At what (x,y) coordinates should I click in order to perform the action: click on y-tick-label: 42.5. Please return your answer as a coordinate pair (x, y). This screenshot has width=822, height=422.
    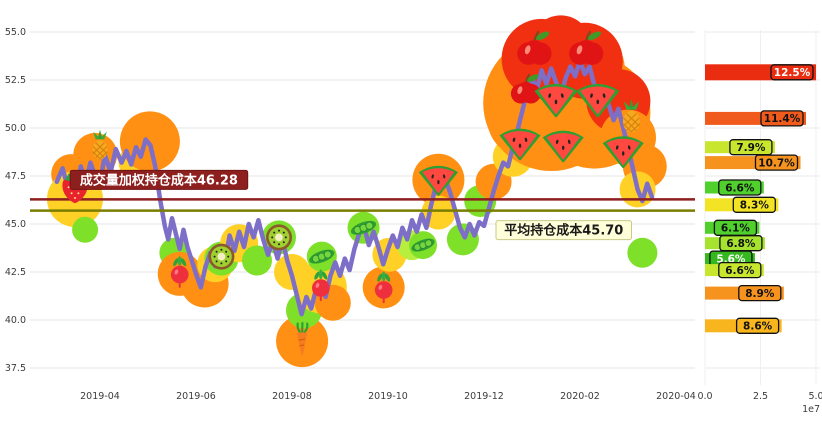
    Looking at the image, I should click on (15, 272).